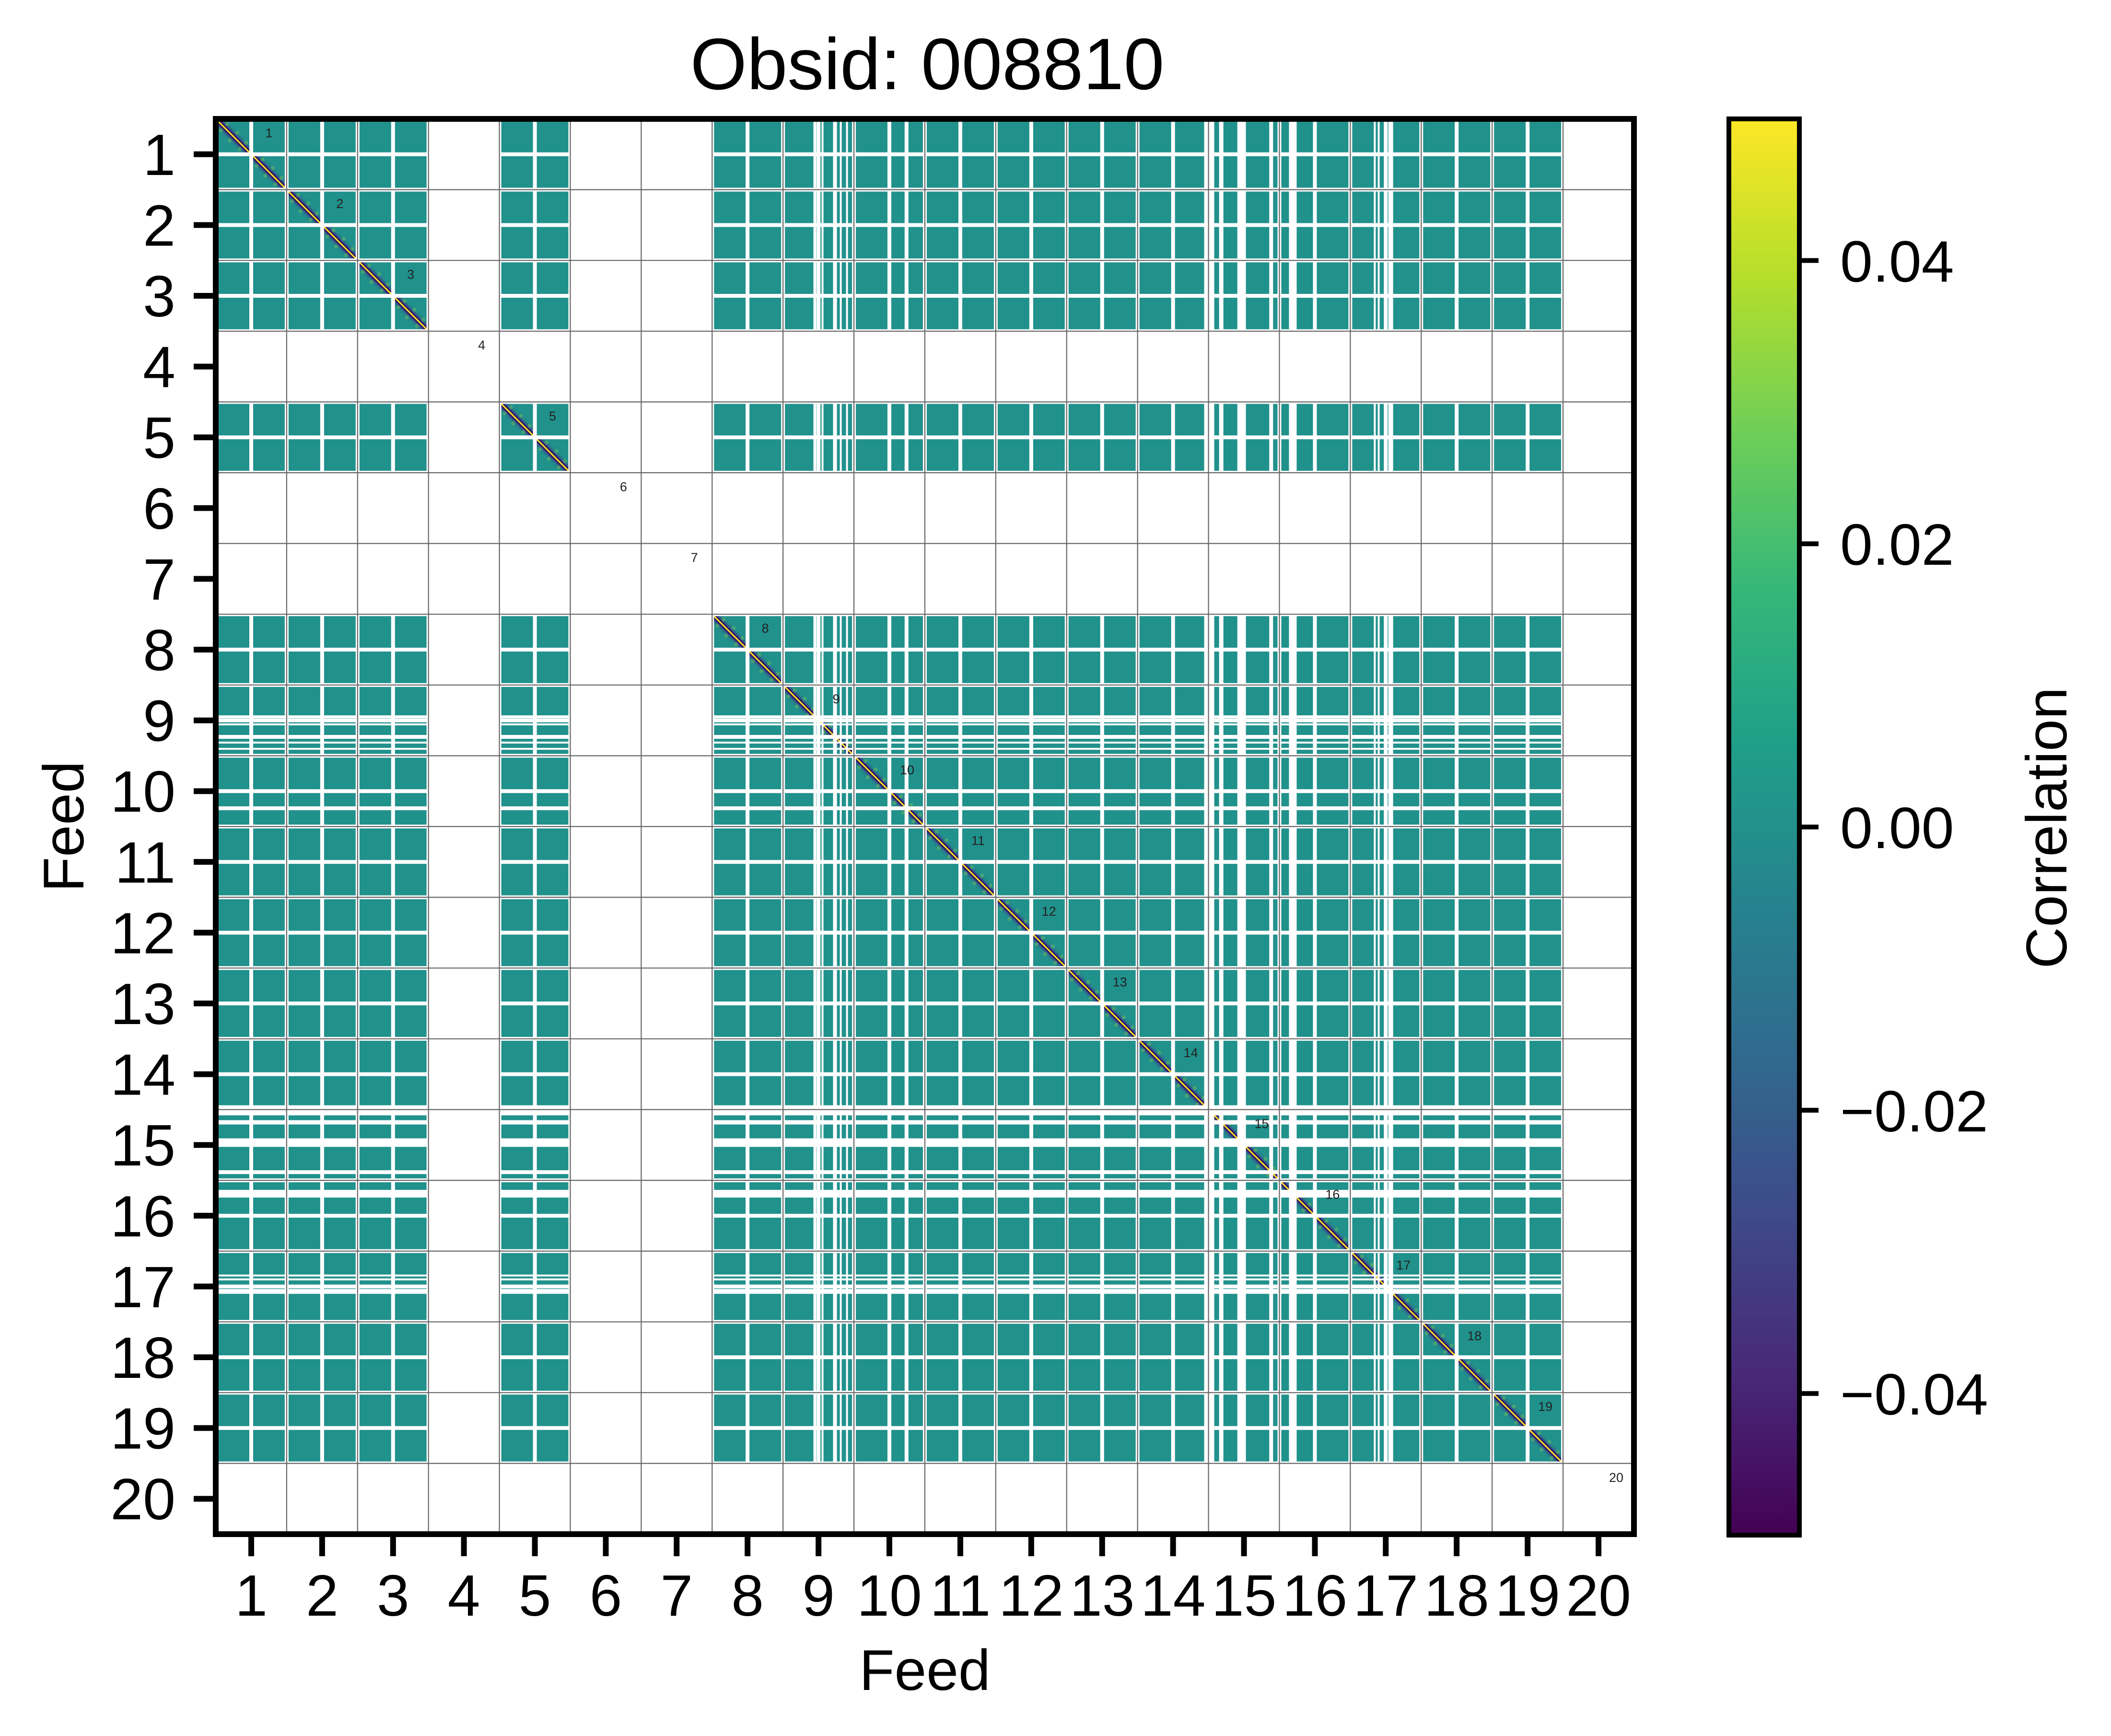 The image size is (2111, 1736). I want to click on svg-text: Correlation, so click(2047, 828).